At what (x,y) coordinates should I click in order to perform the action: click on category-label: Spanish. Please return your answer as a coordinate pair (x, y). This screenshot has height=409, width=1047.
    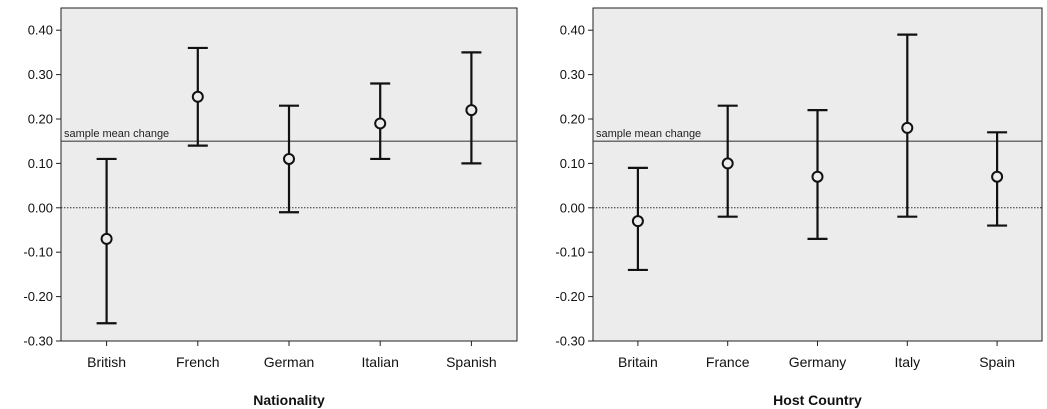
    Looking at the image, I should click on (471, 362).